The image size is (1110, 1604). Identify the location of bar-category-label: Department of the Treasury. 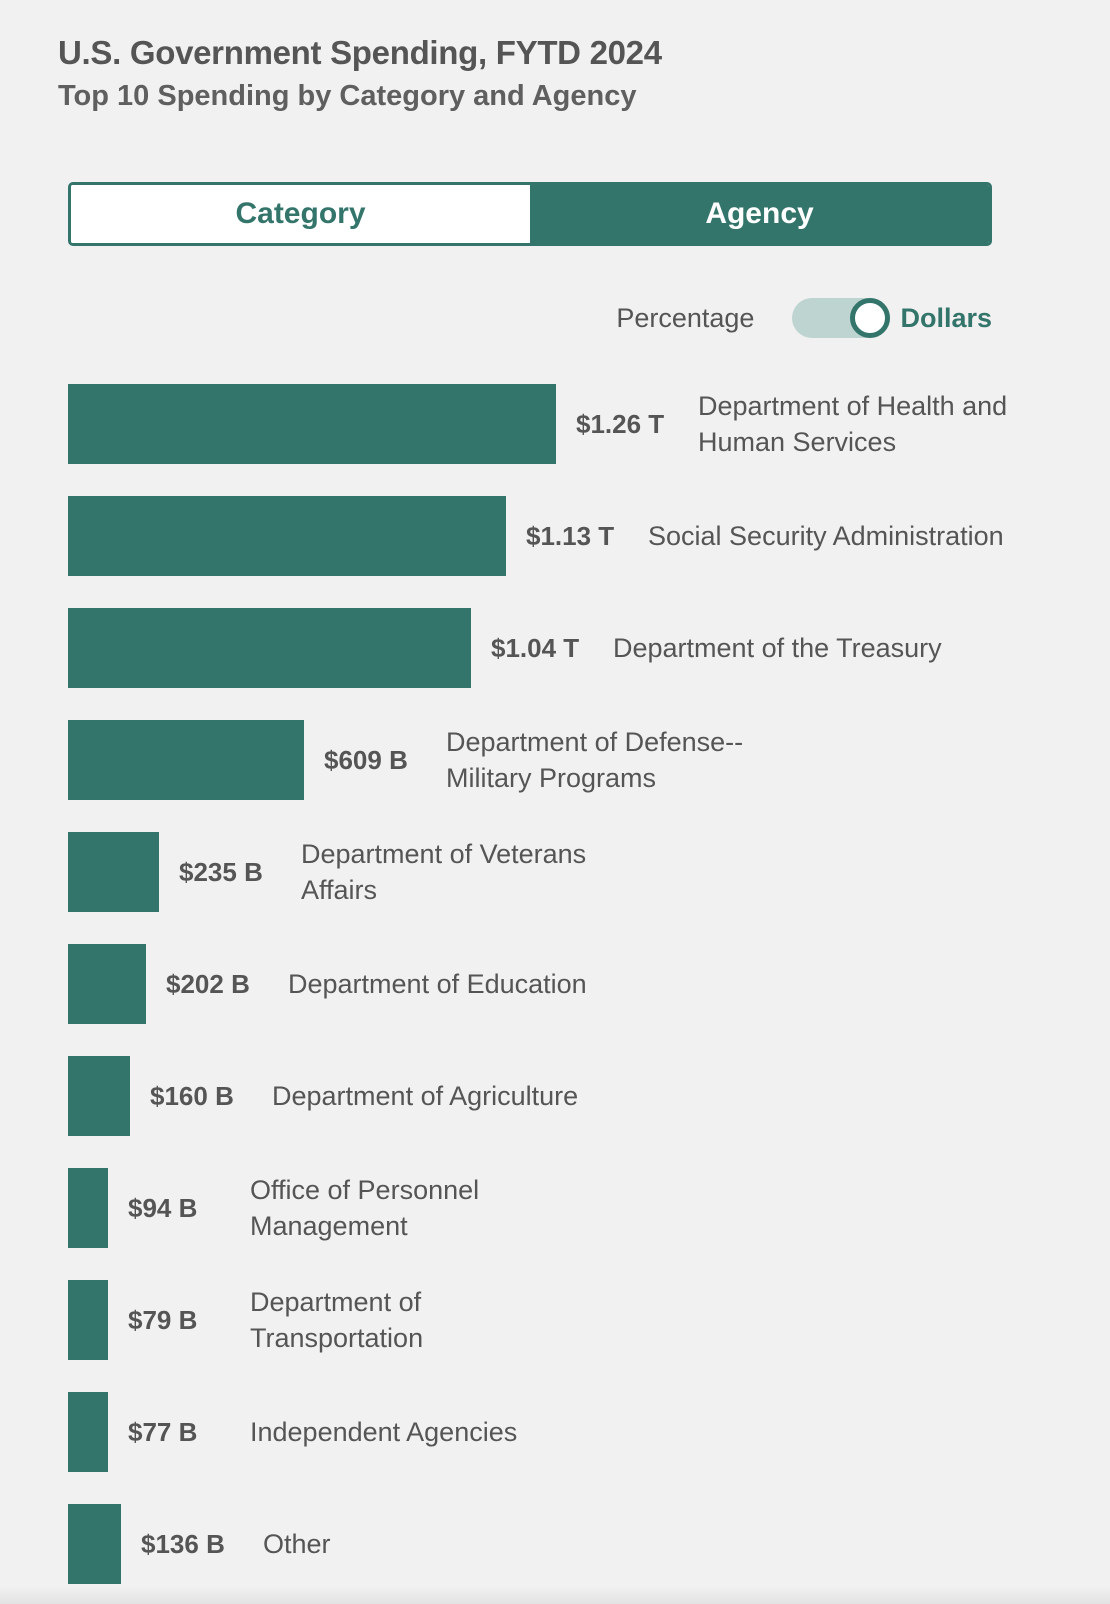
(777, 648).